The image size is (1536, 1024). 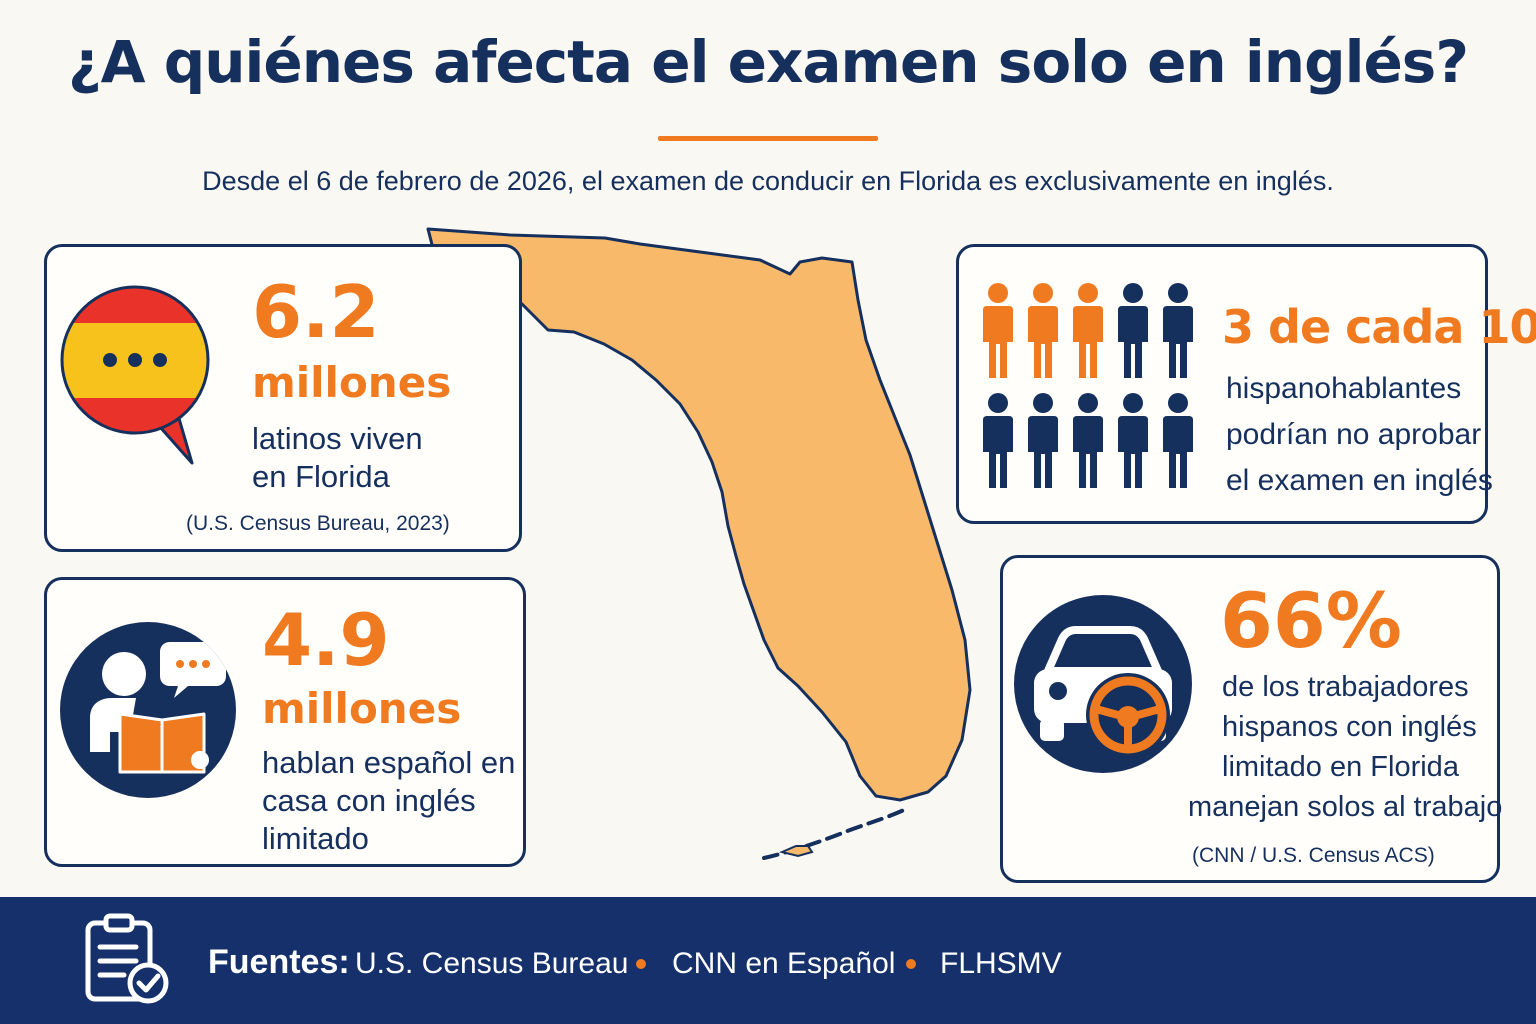 I want to click on latinos-line-1: latinos viven, so click(x=337, y=438).